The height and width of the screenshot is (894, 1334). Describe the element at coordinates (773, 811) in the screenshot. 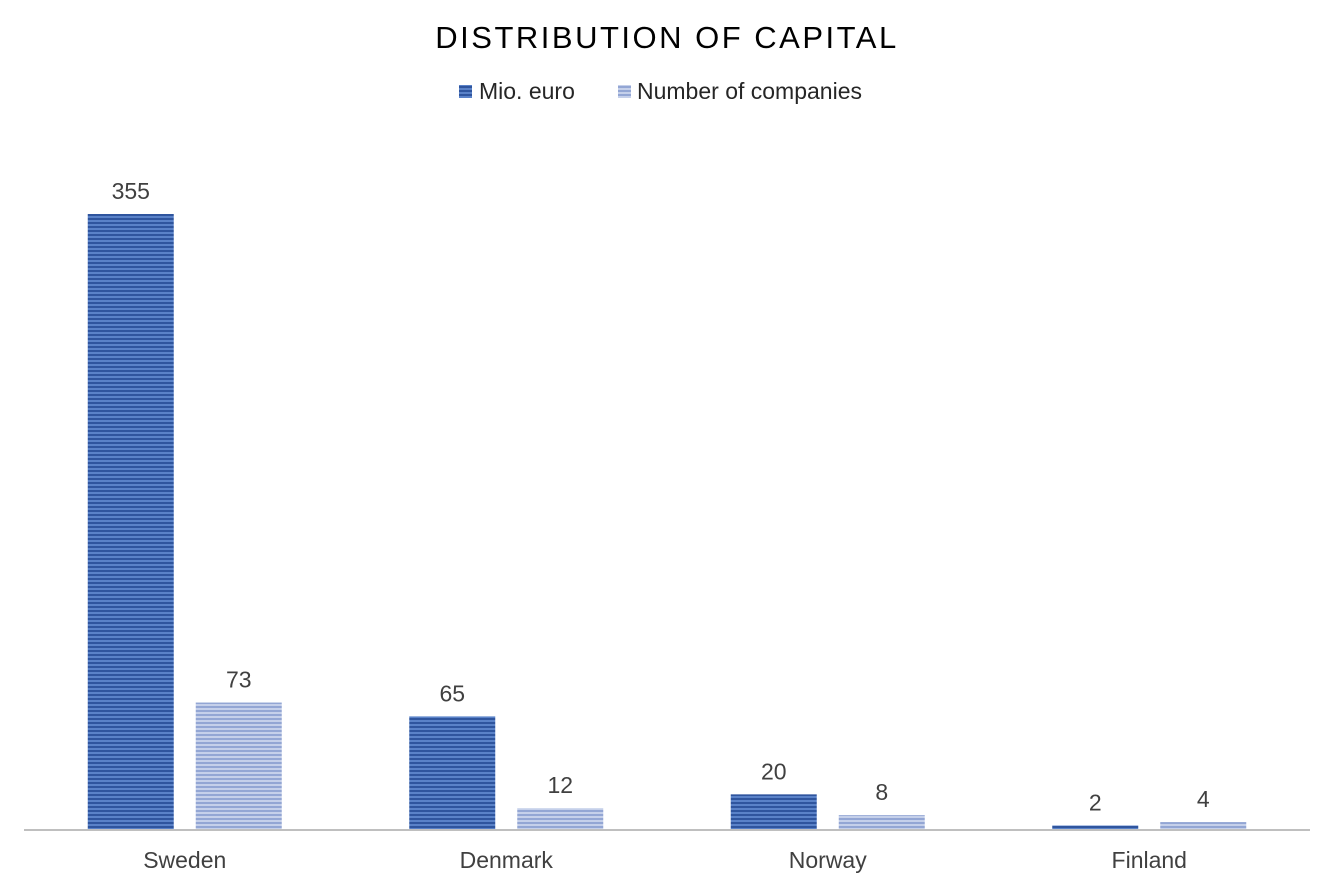

I see `bar-norway-mio-euro` at that location.